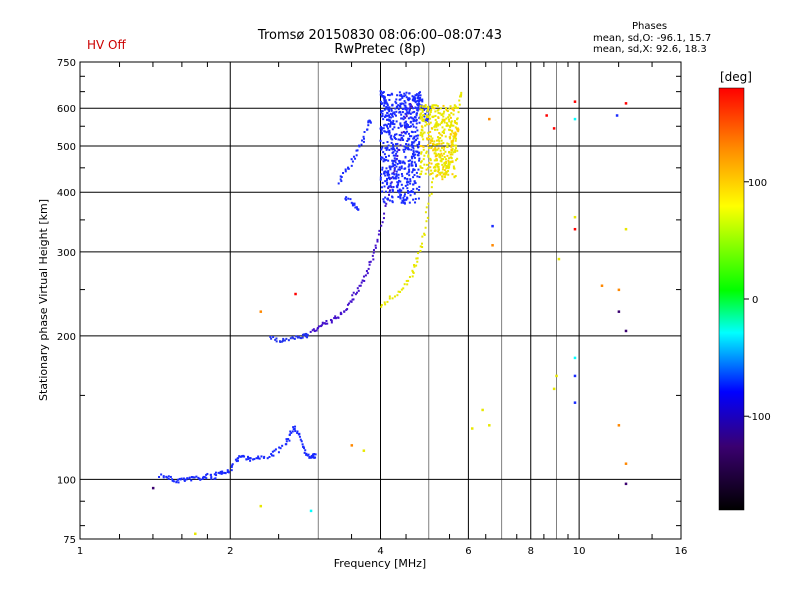 This screenshot has height=600, width=800. What do you see at coordinates (66, 147) in the screenshot?
I see `y-tick-label: 500` at bounding box center [66, 147].